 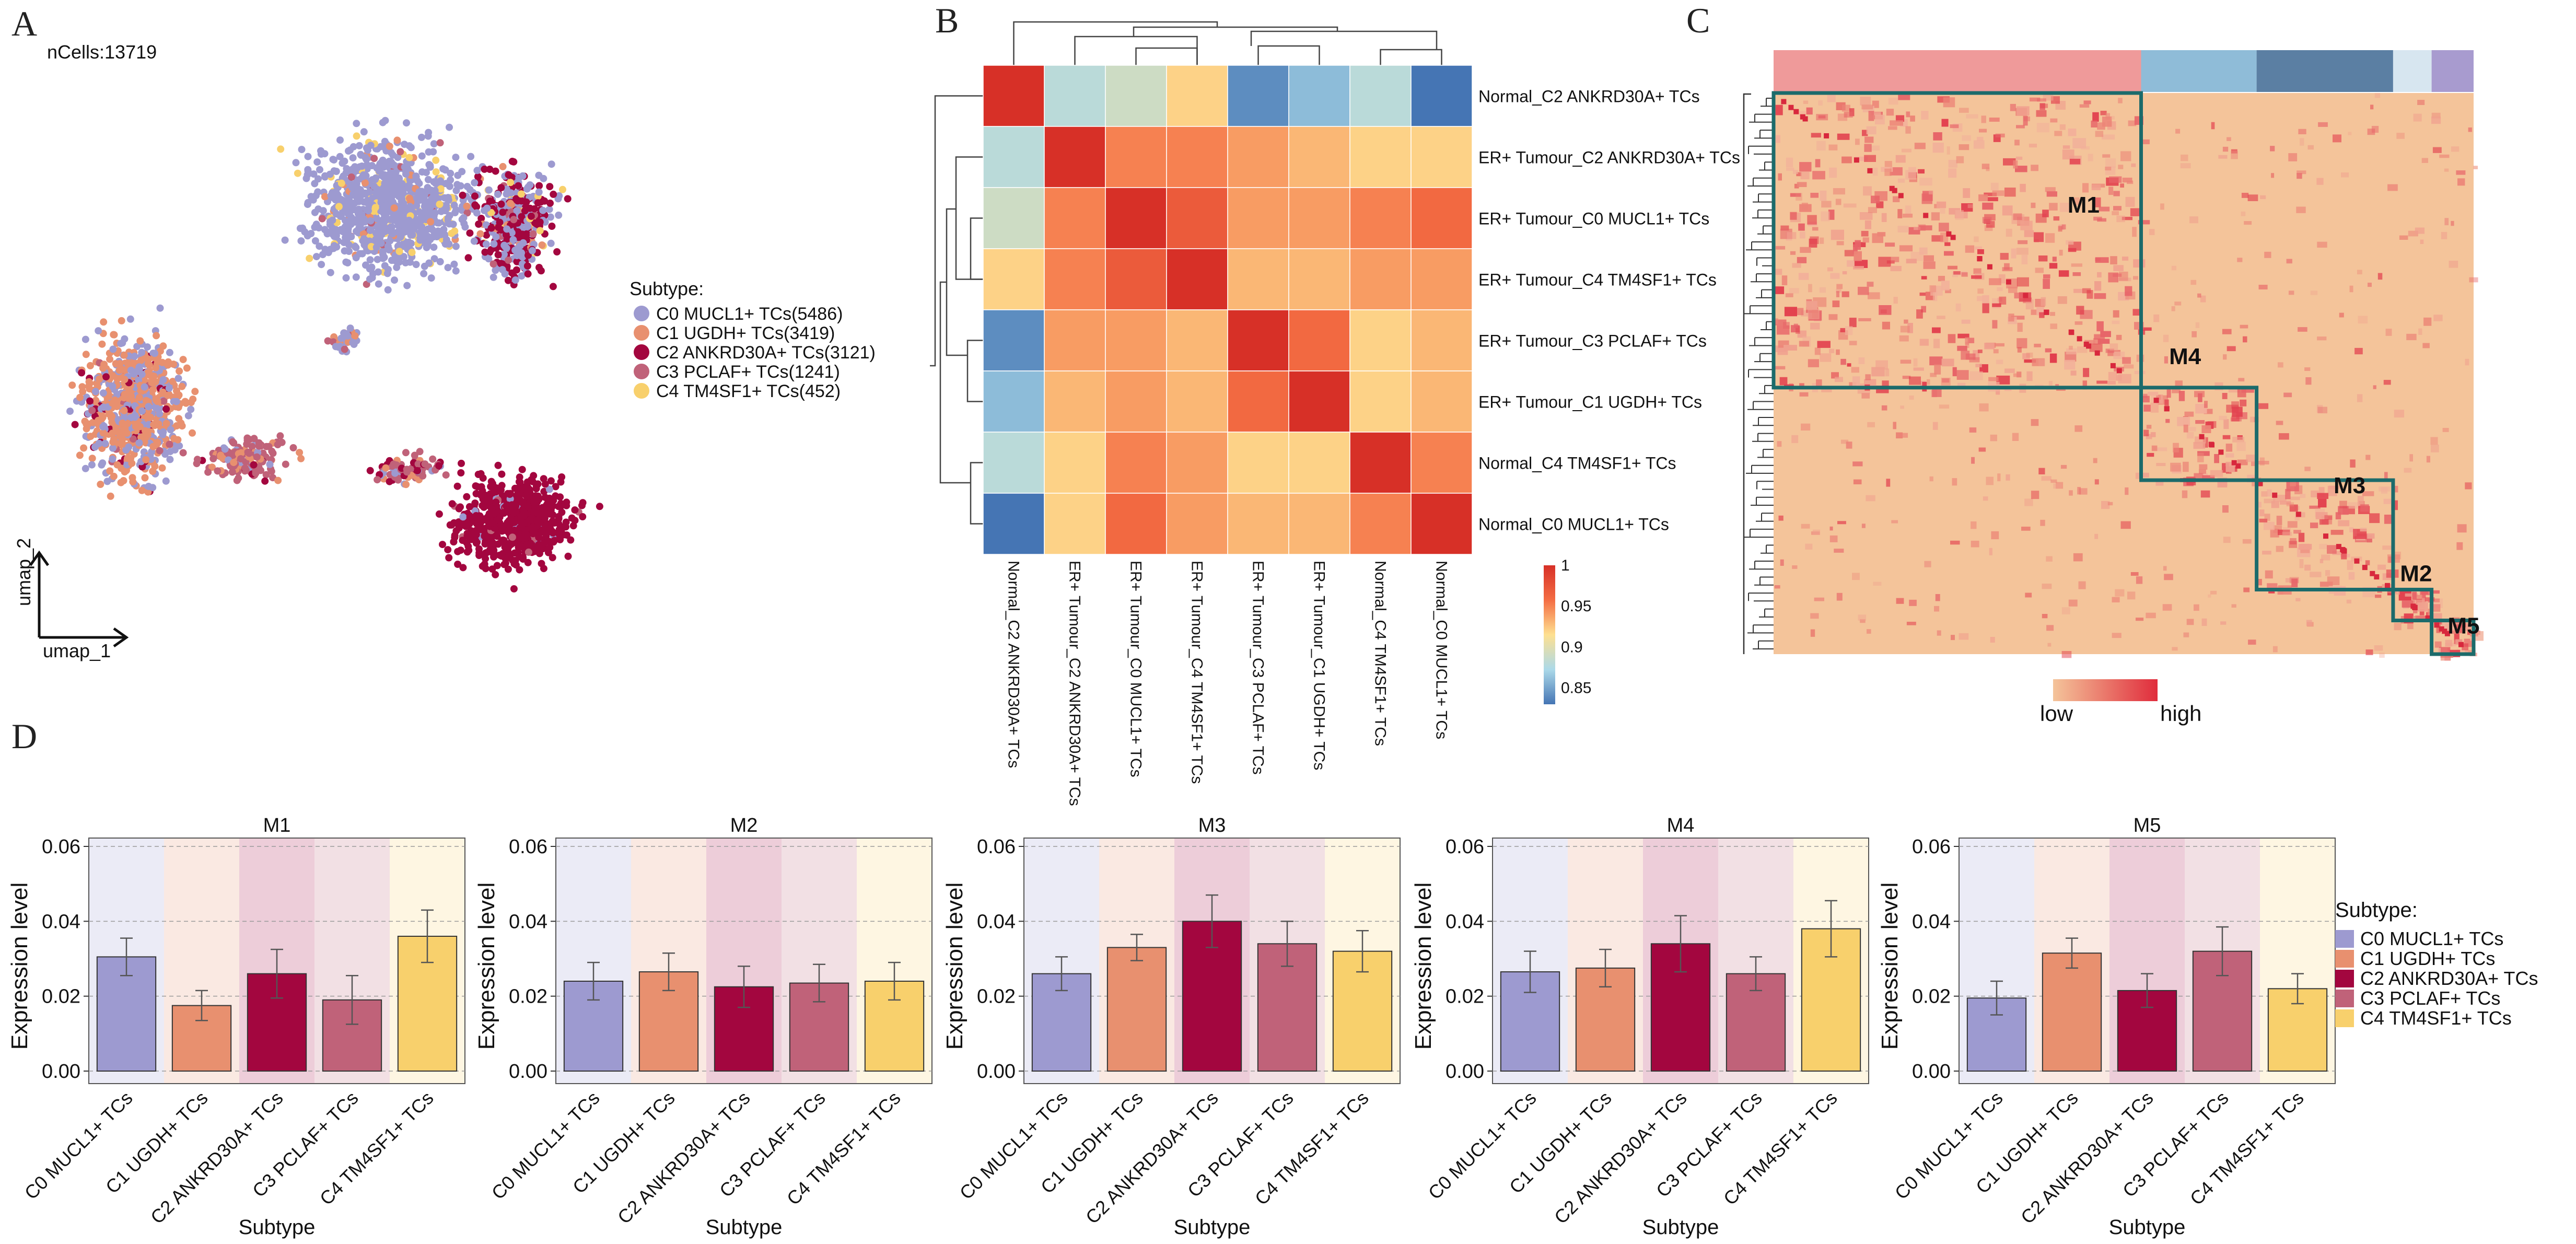 I want to click on module-top-bar-segment, so click(x=2199, y=71).